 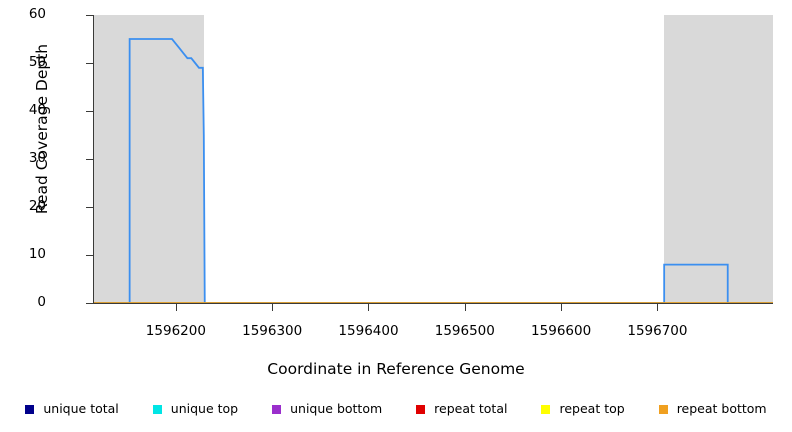 I want to click on legend-item-unique-total: unique total, so click(x=72, y=408).